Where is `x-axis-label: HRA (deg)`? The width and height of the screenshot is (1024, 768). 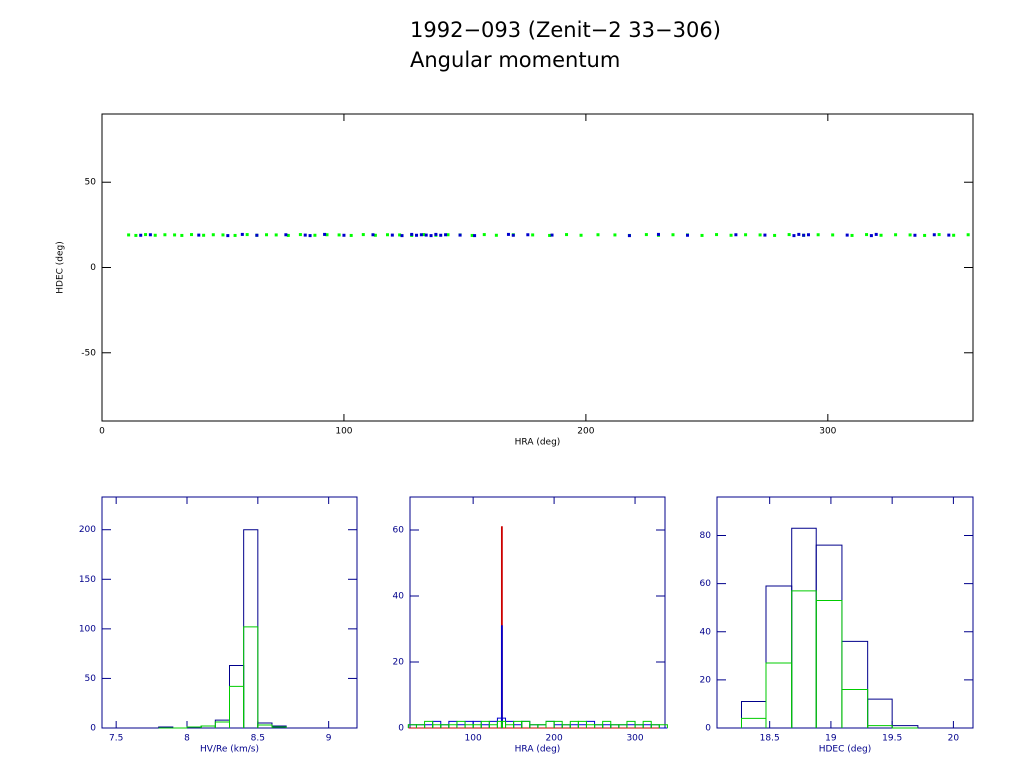
x-axis-label: HRA (deg) is located at coordinates (538, 750).